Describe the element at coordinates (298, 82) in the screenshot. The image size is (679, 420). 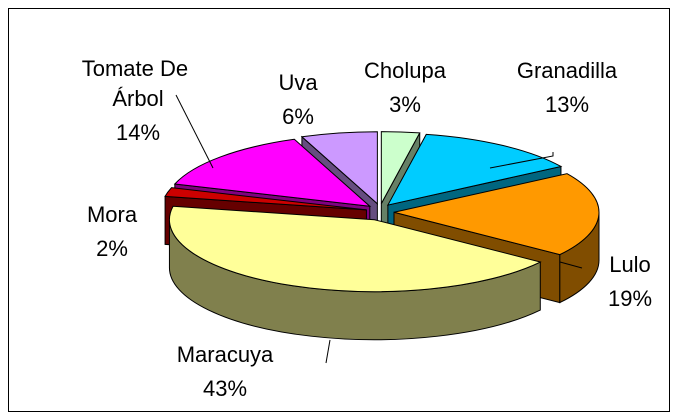
I see `data-label-name: Uva` at that location.